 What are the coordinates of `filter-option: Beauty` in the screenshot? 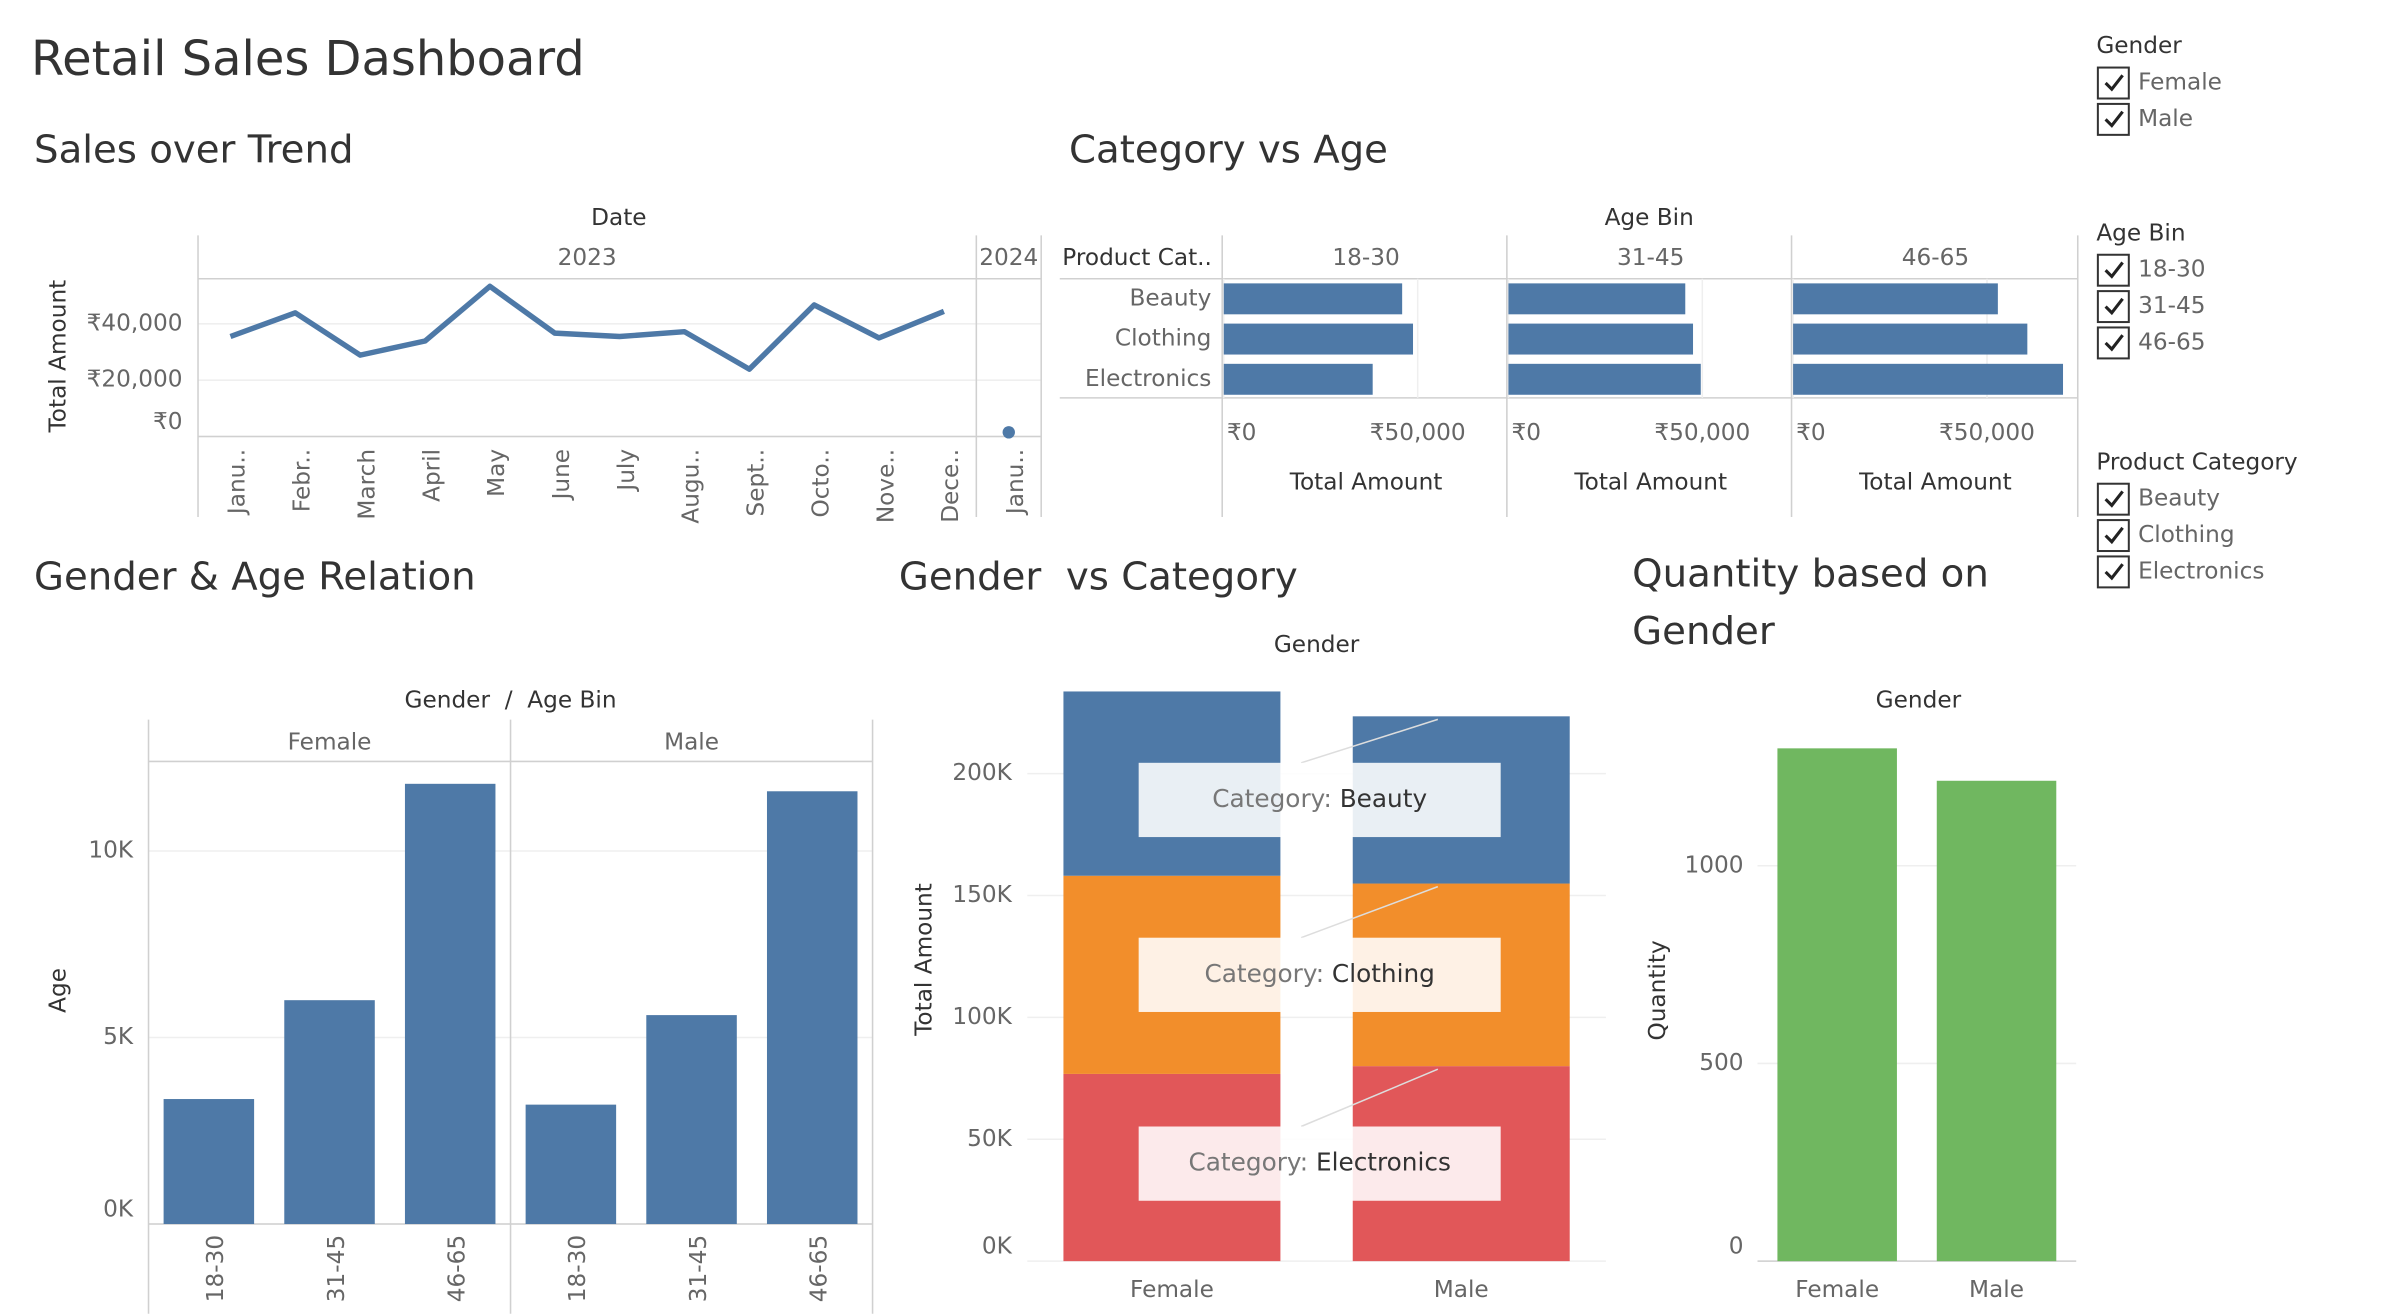 It's located at (2158, 499).